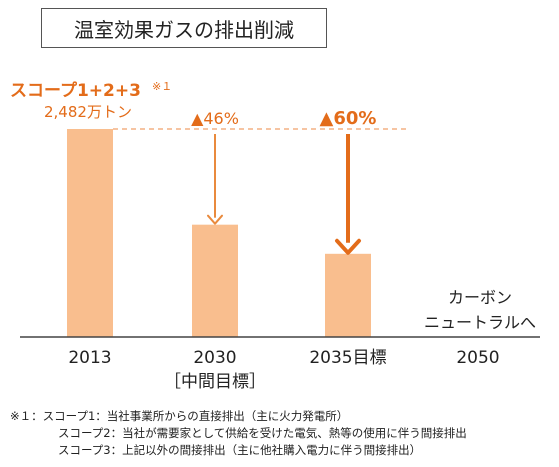 This screenshot has height=467, width=559. Describe the element at coordinates (162, 86) in the screenshot. I see `scope-footnote-mark: ※１` at that location.